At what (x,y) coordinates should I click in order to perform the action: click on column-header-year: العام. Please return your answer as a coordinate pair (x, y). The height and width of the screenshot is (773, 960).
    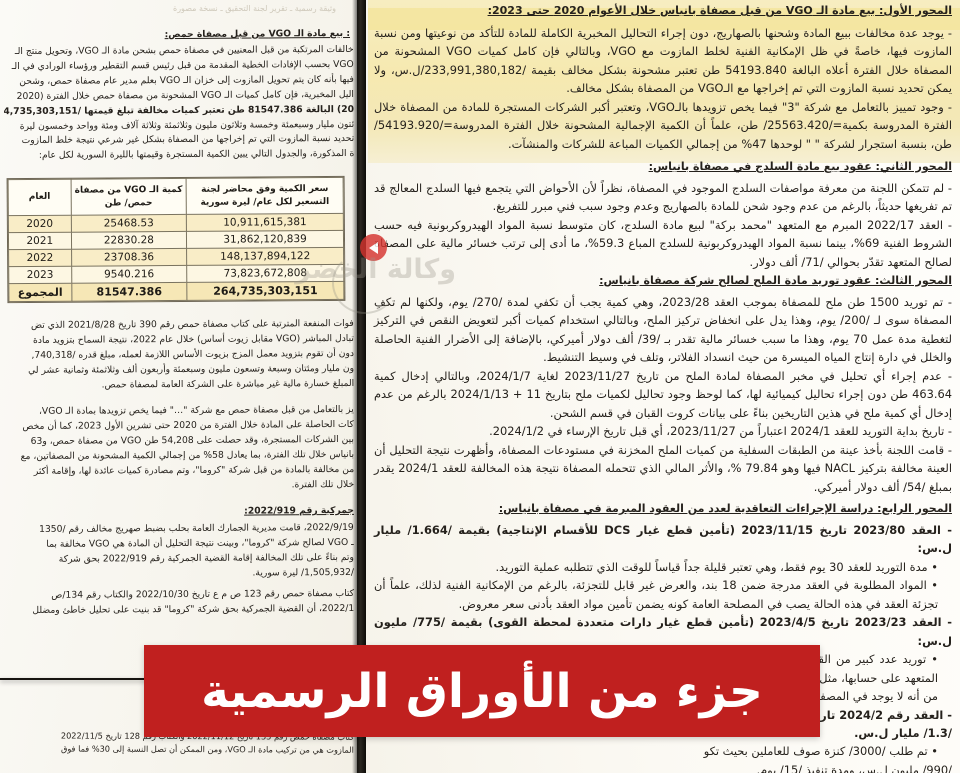
    Looking at the image, I should click on (39, 197).